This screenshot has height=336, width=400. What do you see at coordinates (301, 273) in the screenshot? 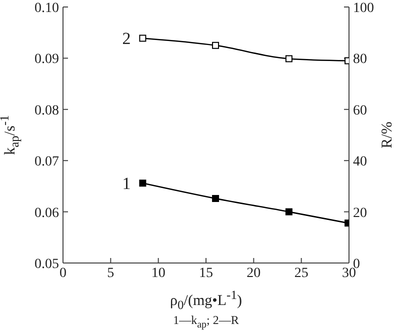
I see `x-tick-label: 25` at bounding box center [301, 273].